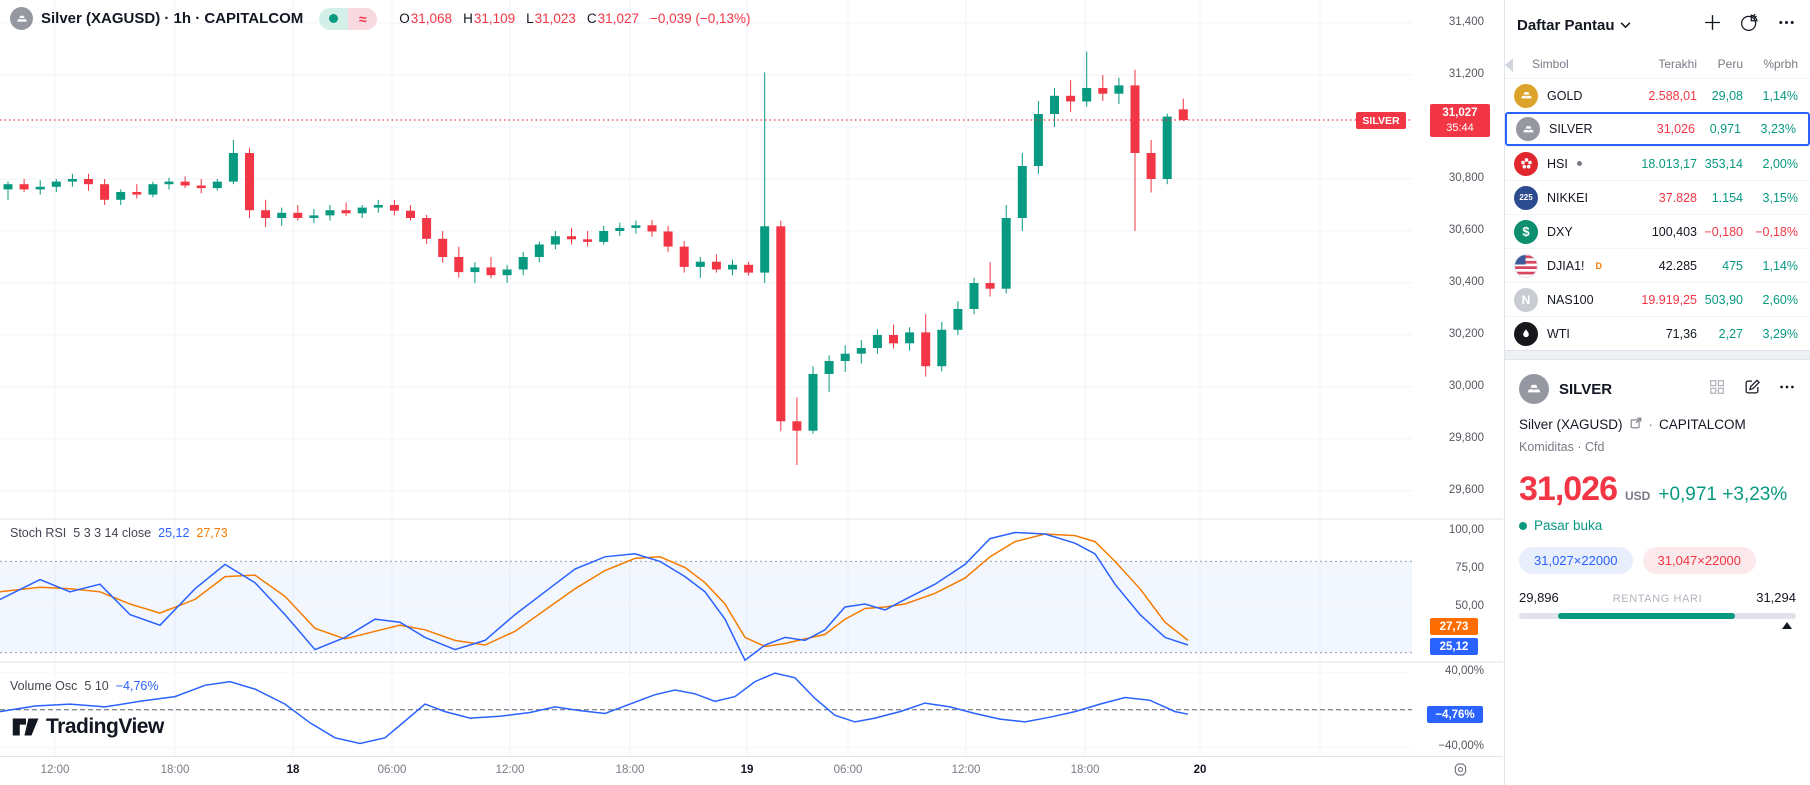 Image resolution: width=1810 pixels, height=785 pixels. I want to click on detail-full-name: Silver (XAGUSD), so click(1571, 424).